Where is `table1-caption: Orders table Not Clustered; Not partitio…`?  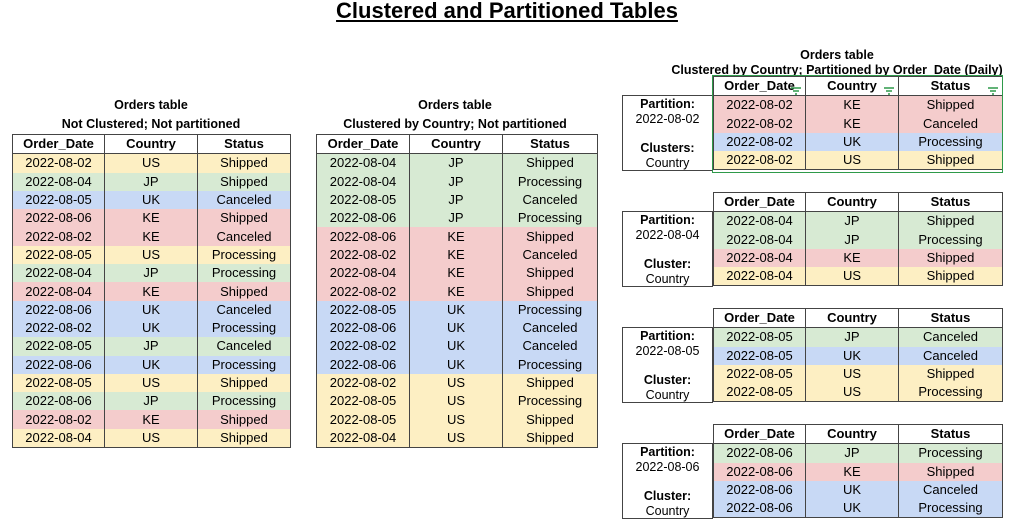
table1-caption: Orders table Not Clustered; Not partitio… is located at coordinates (151, 115).